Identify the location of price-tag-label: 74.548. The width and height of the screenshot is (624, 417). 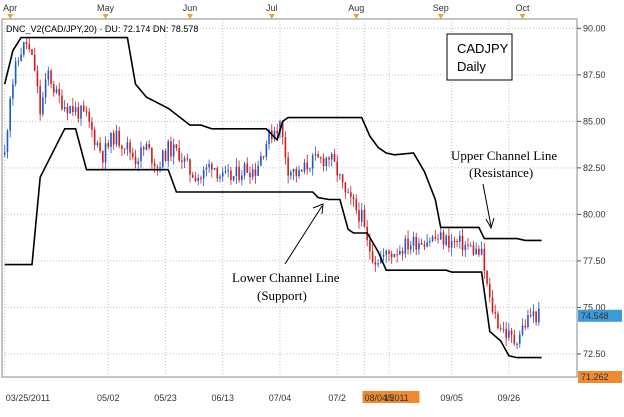
(595, 316).